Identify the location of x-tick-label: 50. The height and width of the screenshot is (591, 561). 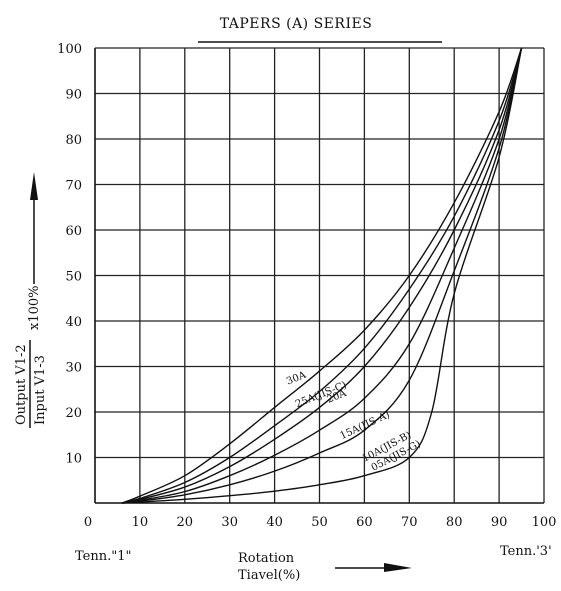
(319, 522).